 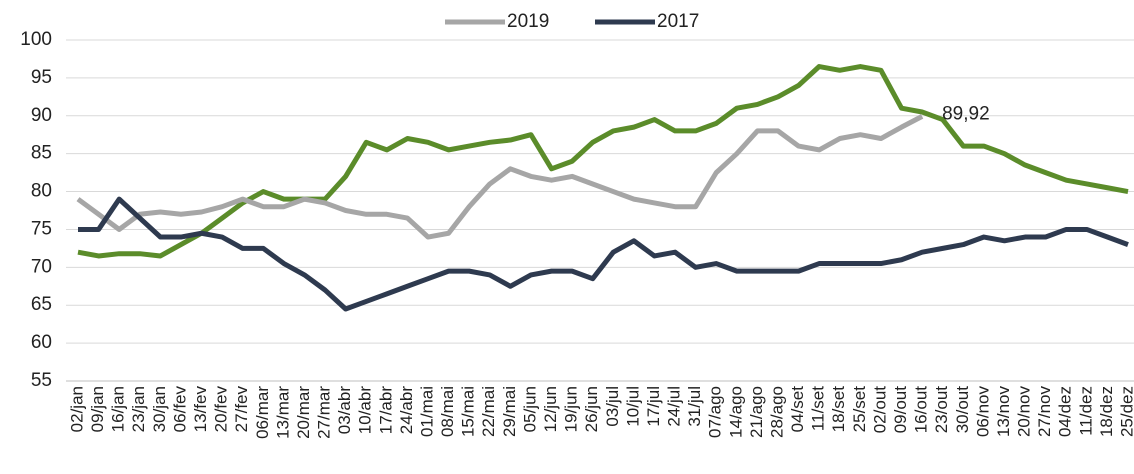 What do you see at coordinates (1003, 412) in the screenshot?
I see `x-tick-label: 13/nov` at bounding box center [1003, 412].